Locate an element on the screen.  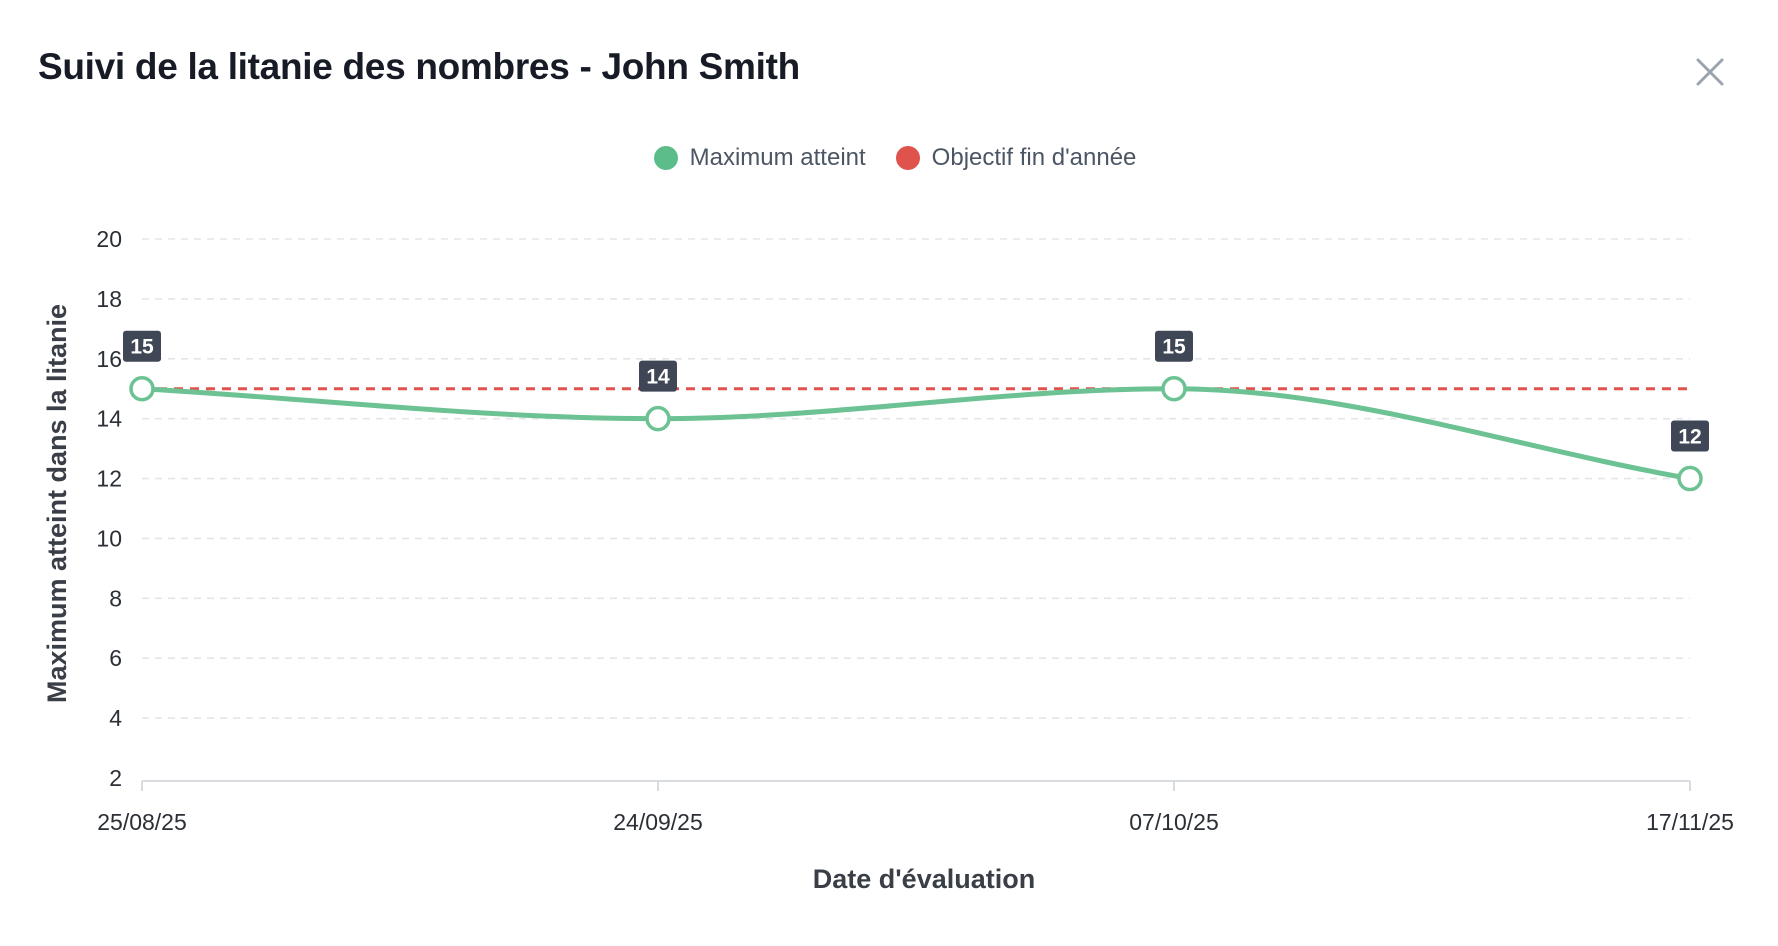
y-tick-label: 10 is located at coordinates (109, 538).